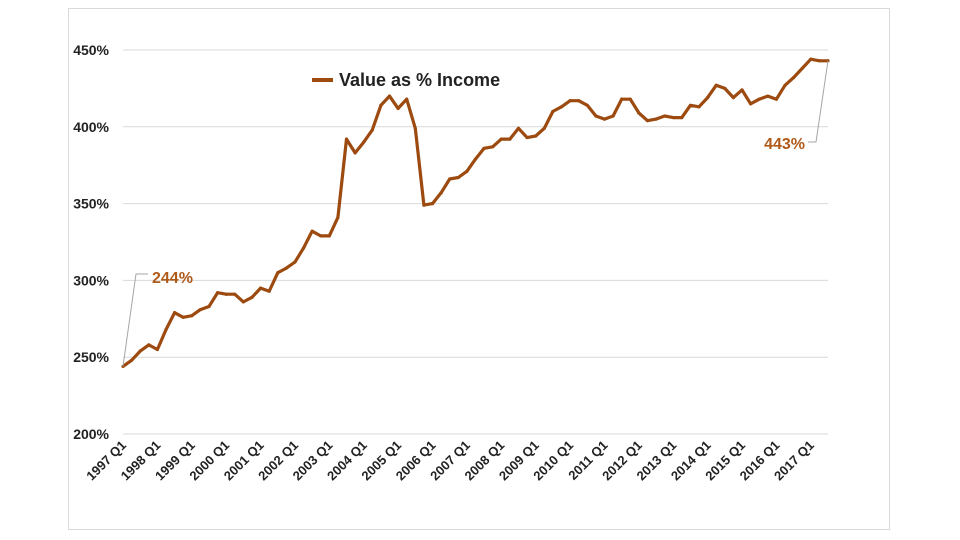  Describe the element at coordinates (91, 50) in the screenshot. I see `y-tick-label: 450%` at that location.